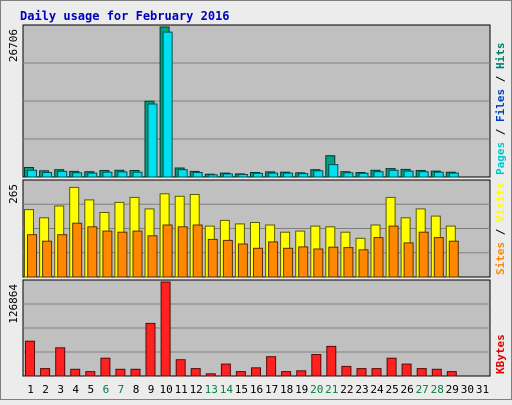 The height and width of the screenshot is (405, 512). What do you see at coordinates (500, 158) in the screenshot?
I see `legend-item-pages: Pages` at bounding box center [500, 158].